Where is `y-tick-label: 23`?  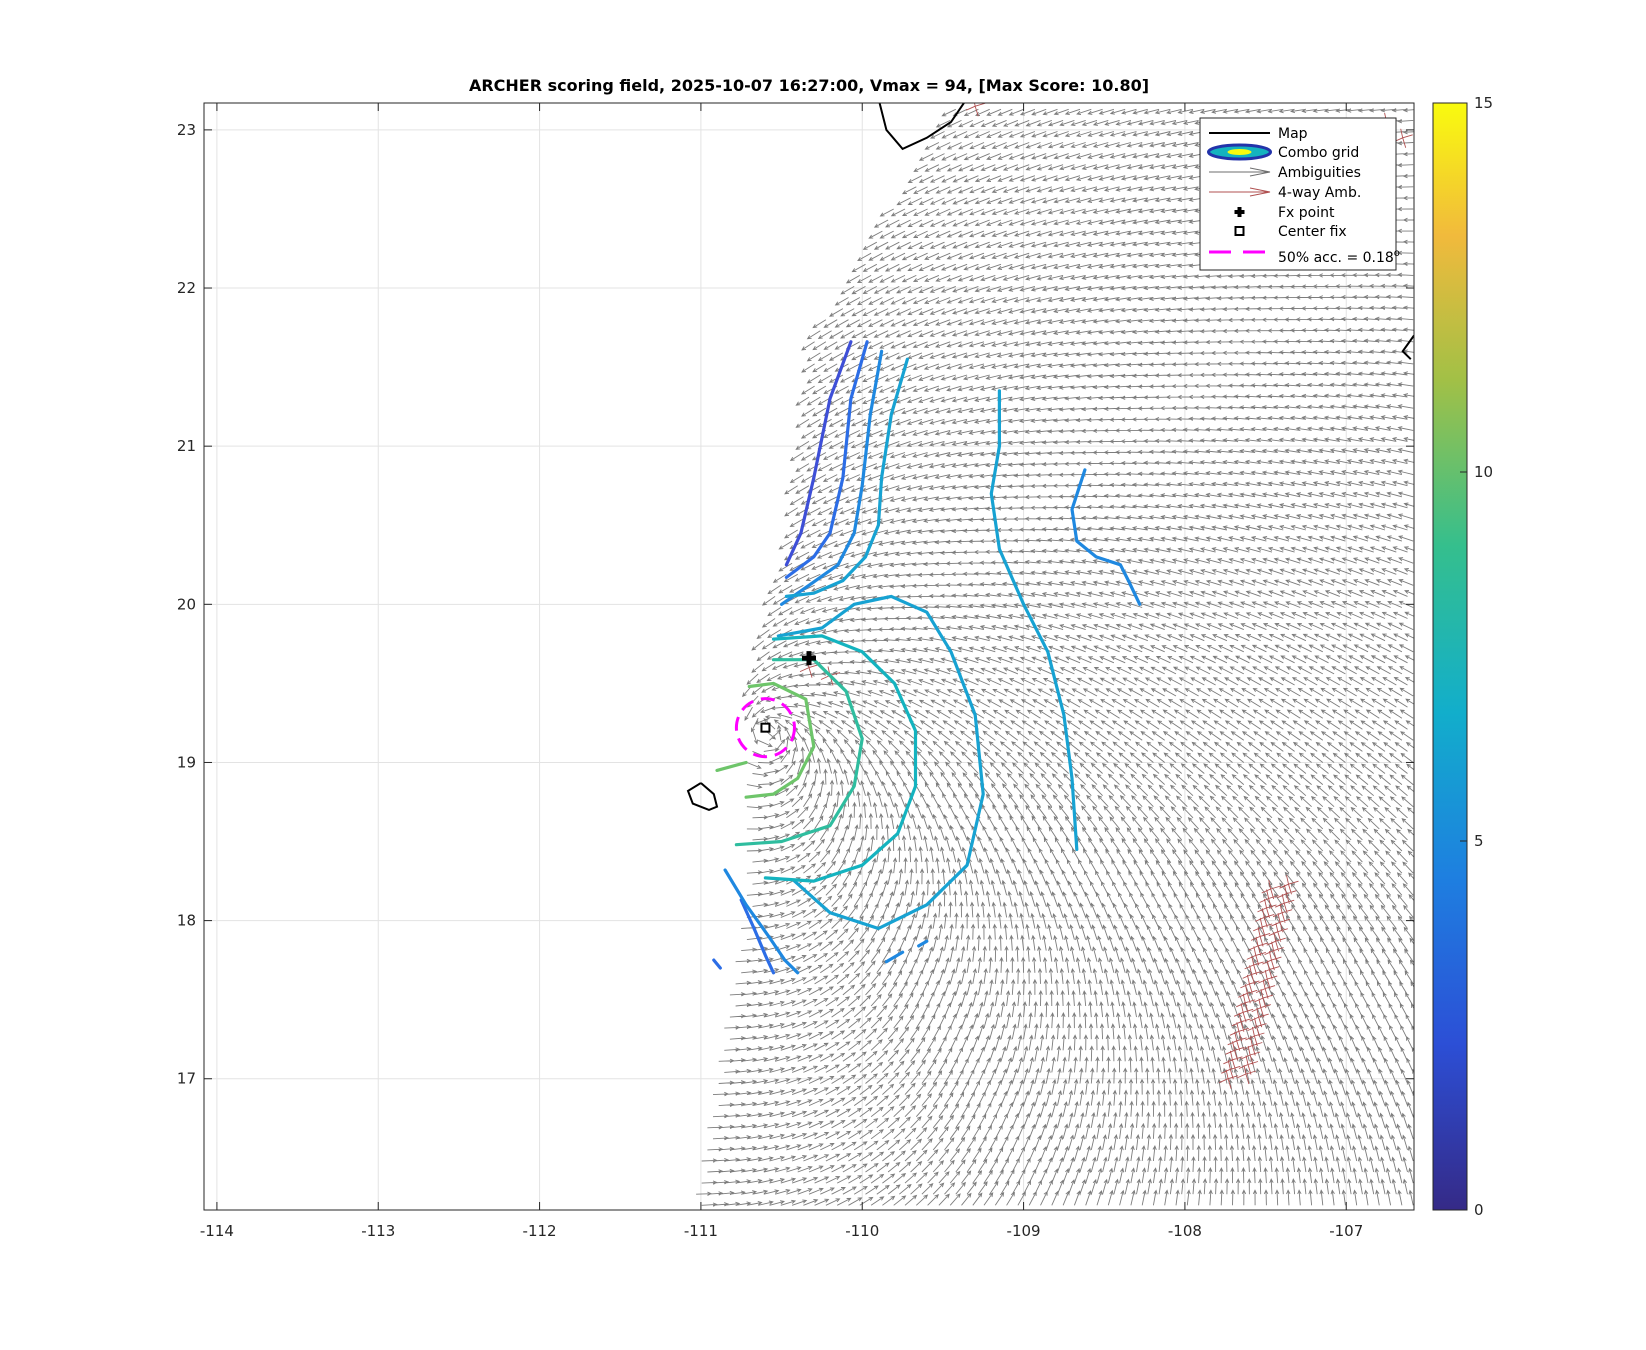
y-tick-label: 23 is located at coordinates (186, 130).